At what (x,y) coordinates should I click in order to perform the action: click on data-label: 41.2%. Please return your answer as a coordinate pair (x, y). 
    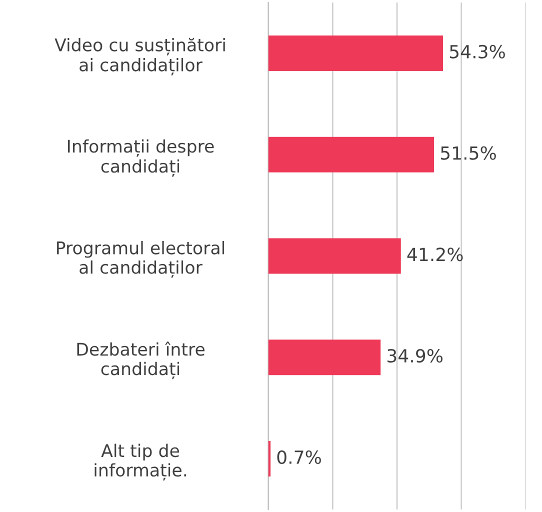
    Looking at the image, I should click on (435, 255).